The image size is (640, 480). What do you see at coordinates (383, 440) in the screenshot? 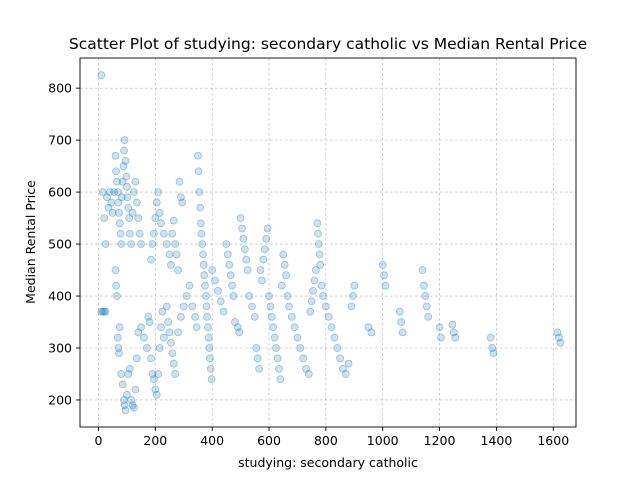
I see `x-tick-label: 1000` at bounding box center [383, 440].